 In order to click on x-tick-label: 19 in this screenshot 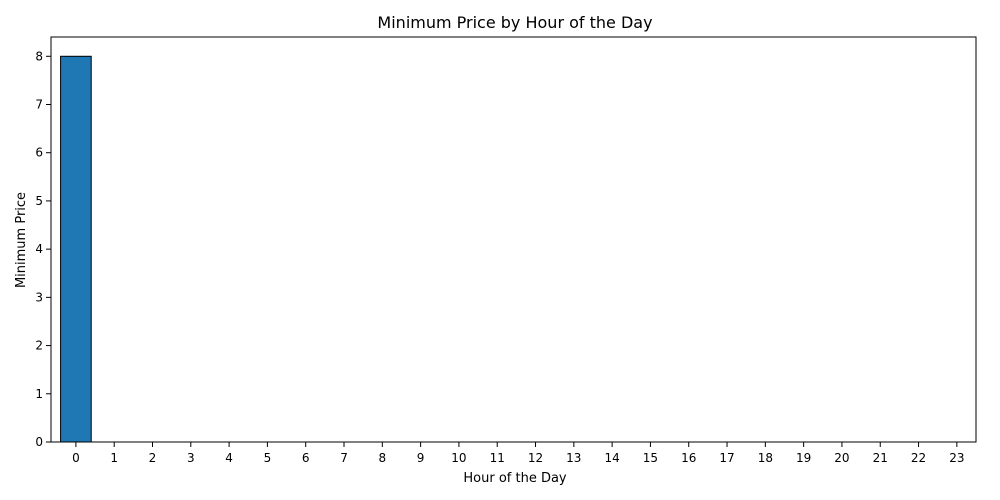, I will do `click(803, 458)`.